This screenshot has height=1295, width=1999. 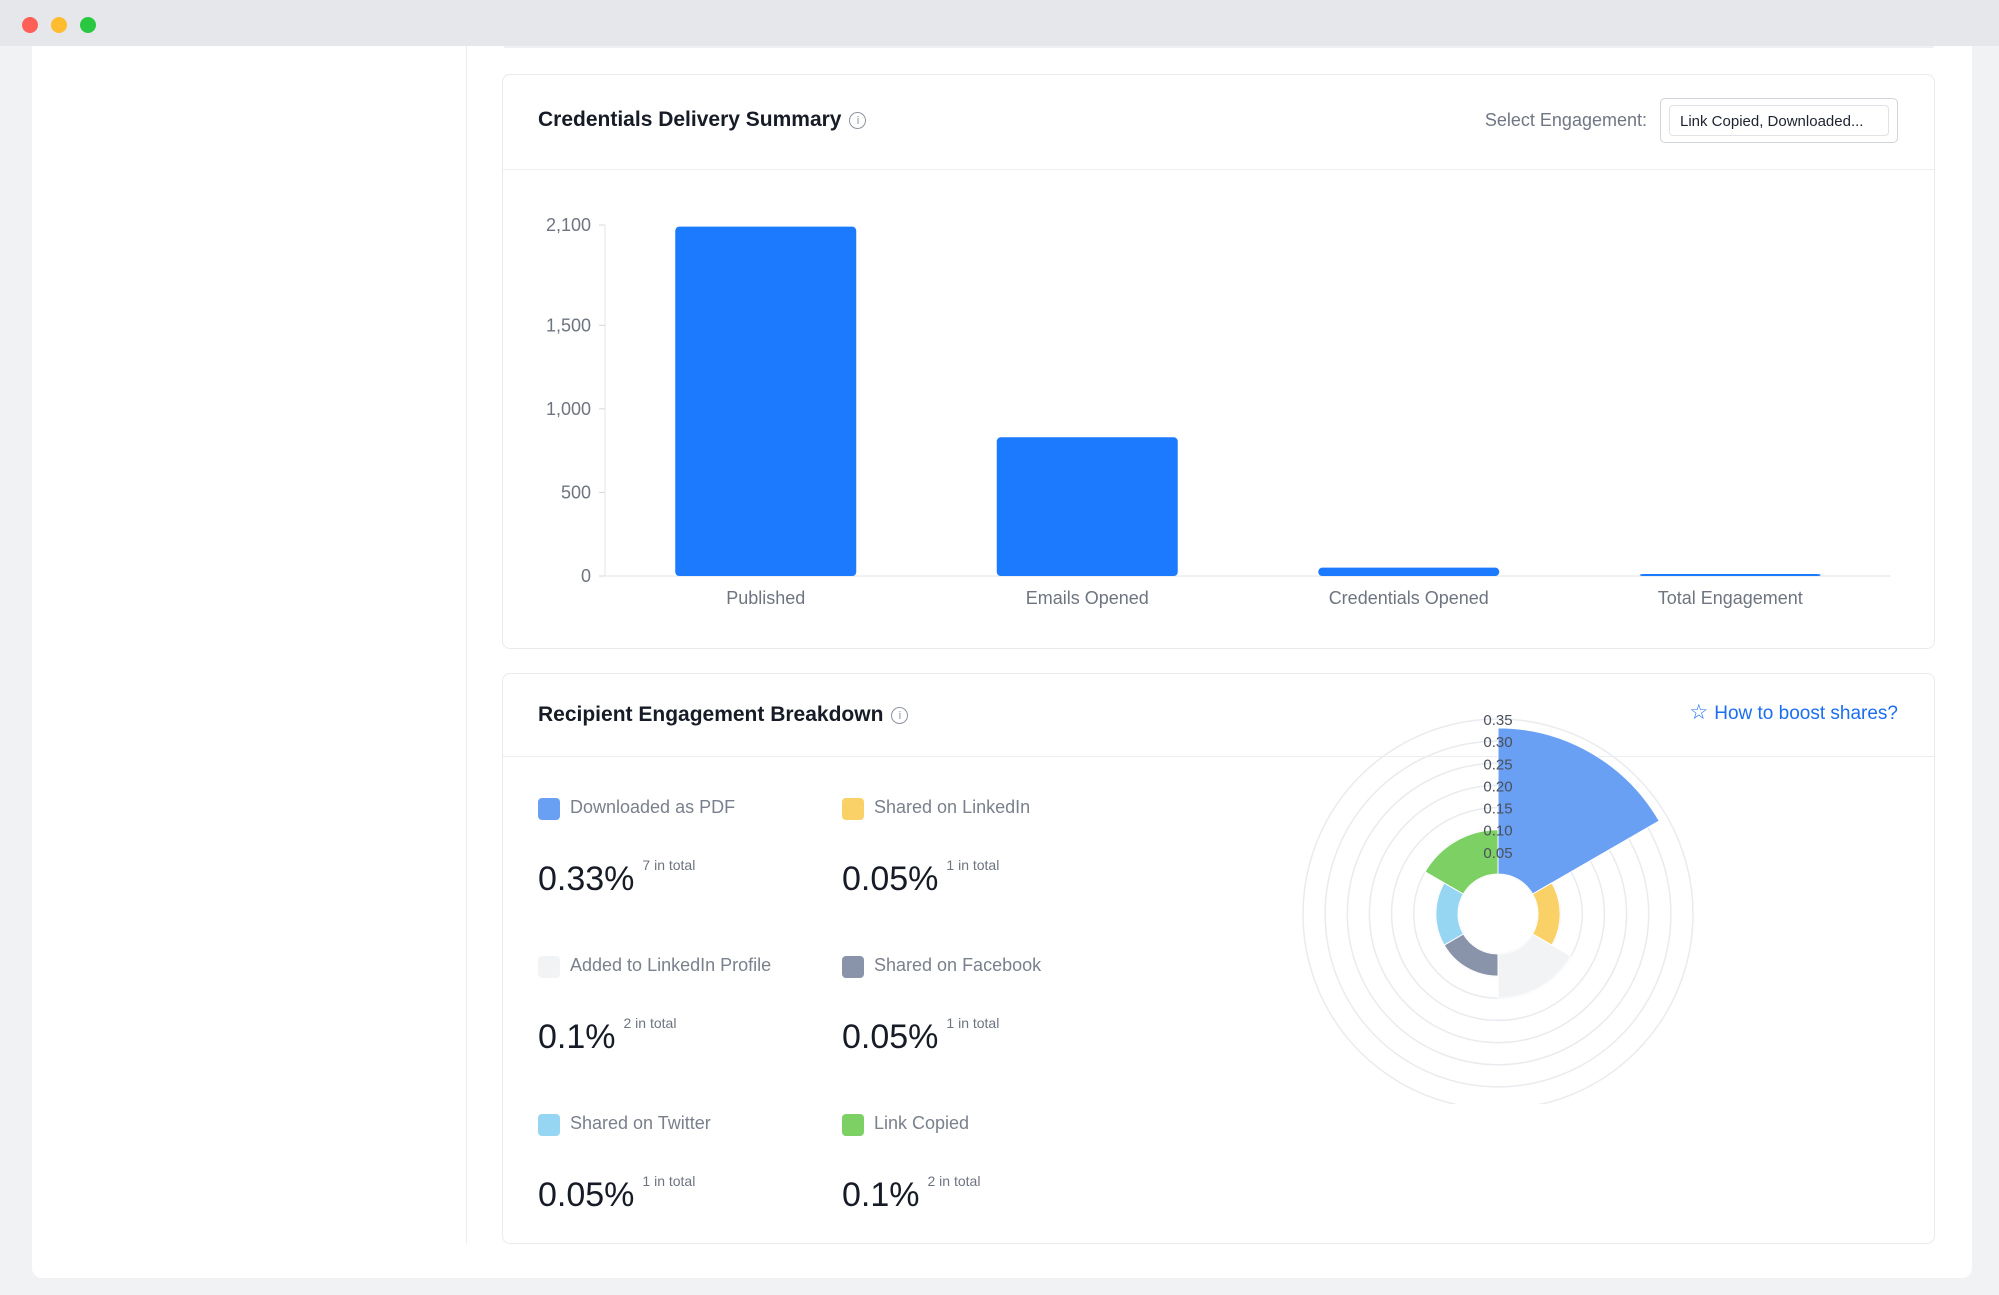 I want to click on x-tick-label: Credentials Opened, so click(x=1409, y=598).